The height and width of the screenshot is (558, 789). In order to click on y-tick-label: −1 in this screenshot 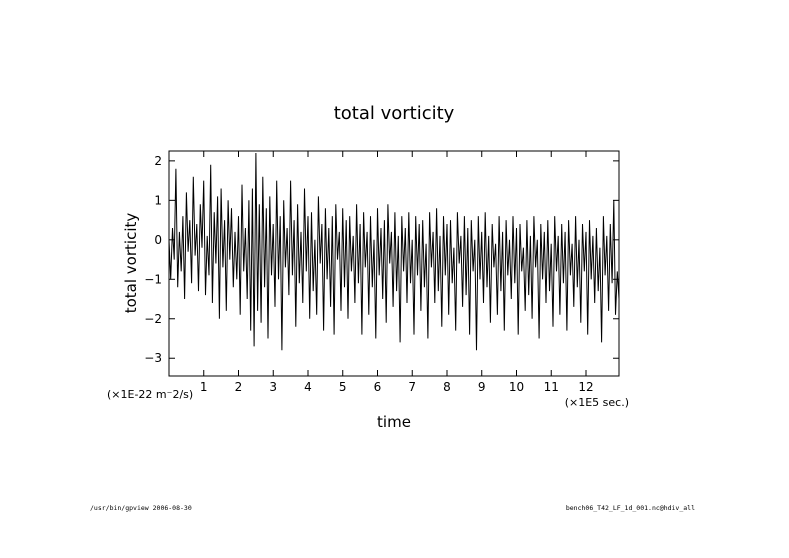, I will do `click(153, 279)`.